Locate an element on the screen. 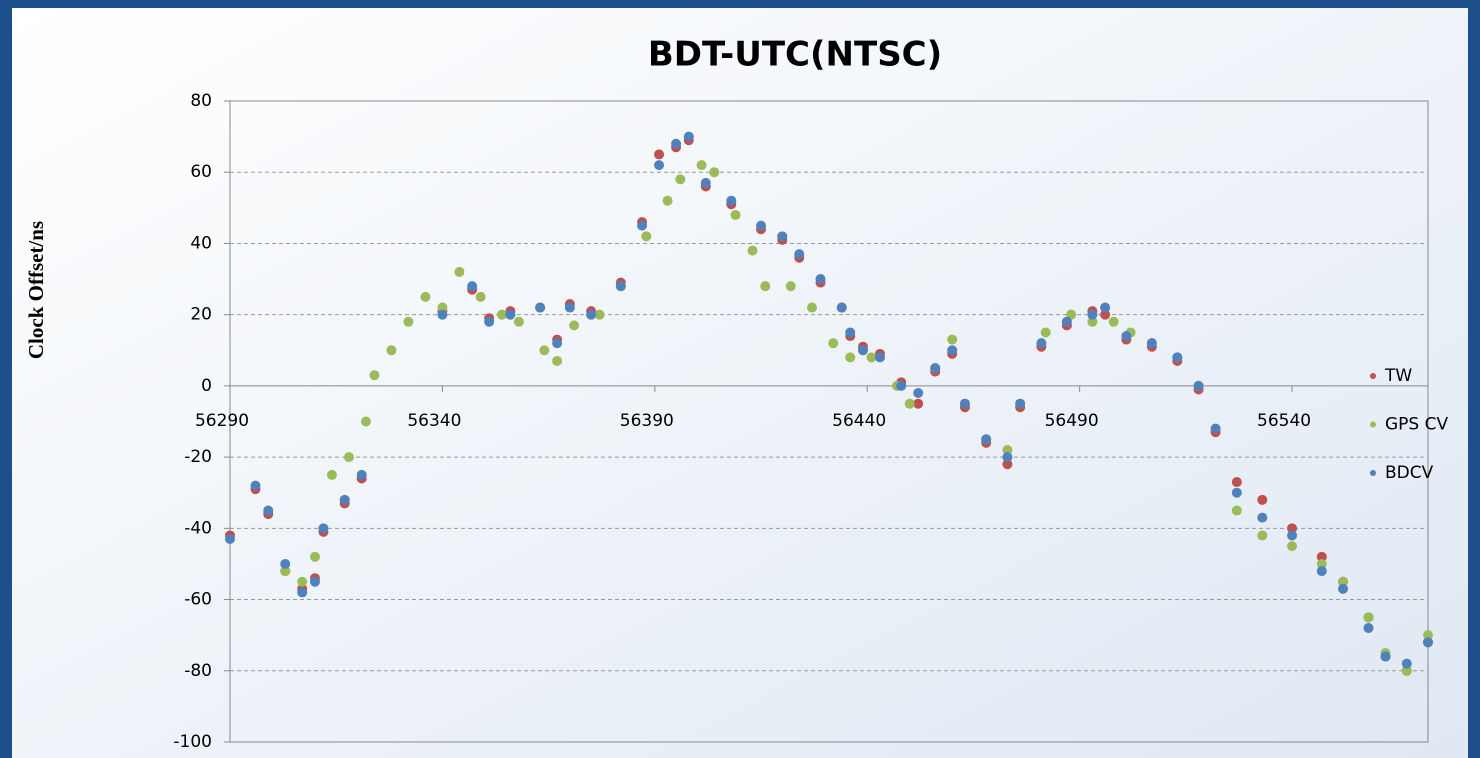  x-tick-label: 56390 is located at coordinates (647, 421).